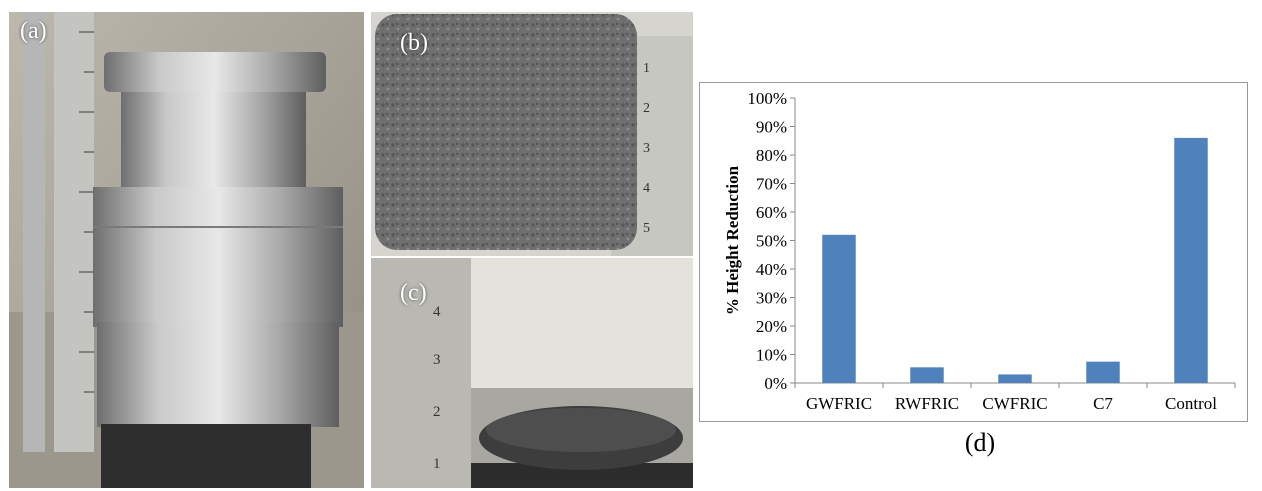  Describe the element at coordinates (771, 269) in the screenshot. I see `y-tick-label: 40%` at that location.